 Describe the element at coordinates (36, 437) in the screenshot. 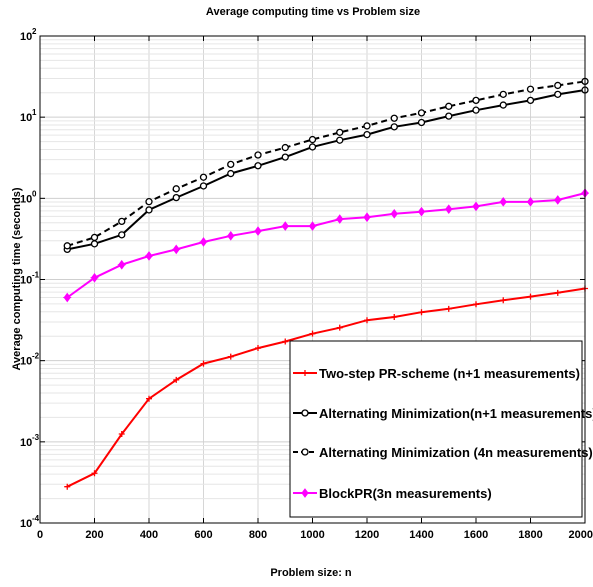

I see `y-tick-exponent: -3` at that location.